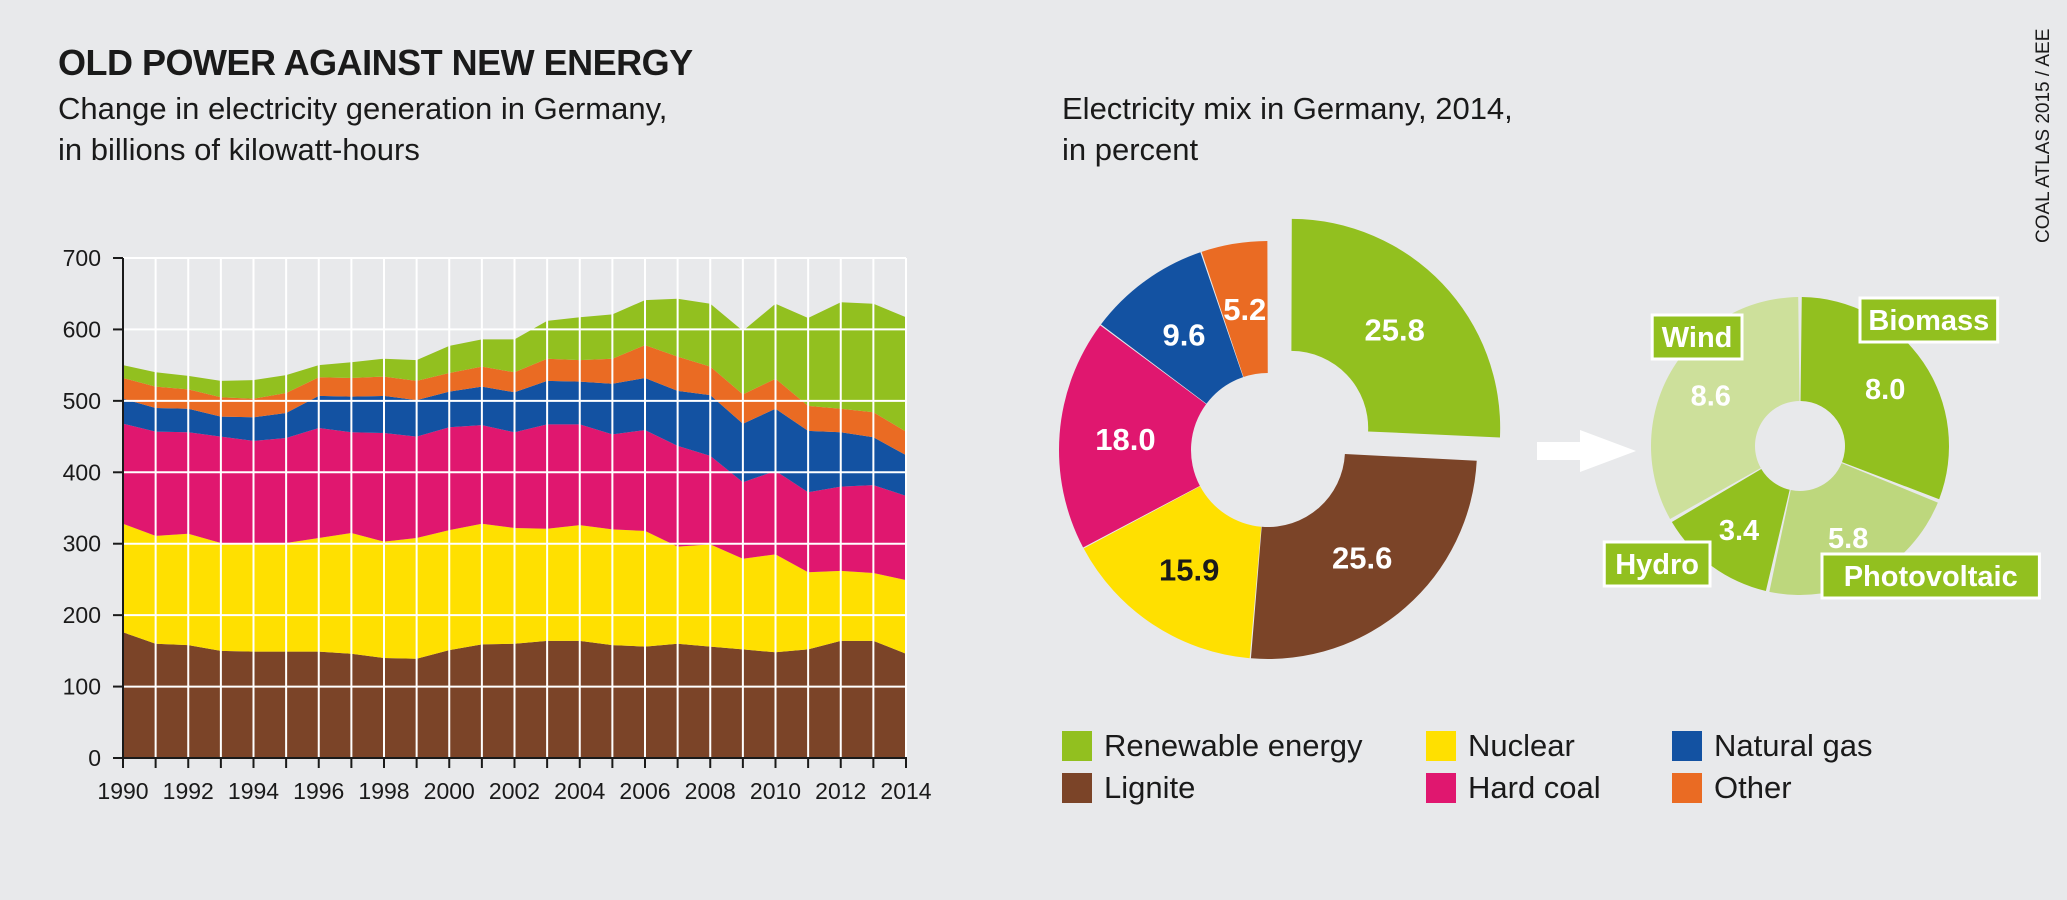 The width and height of the screenshot is (2067, 900). I want to click on callout-box-hydro, so click(1657, 564).